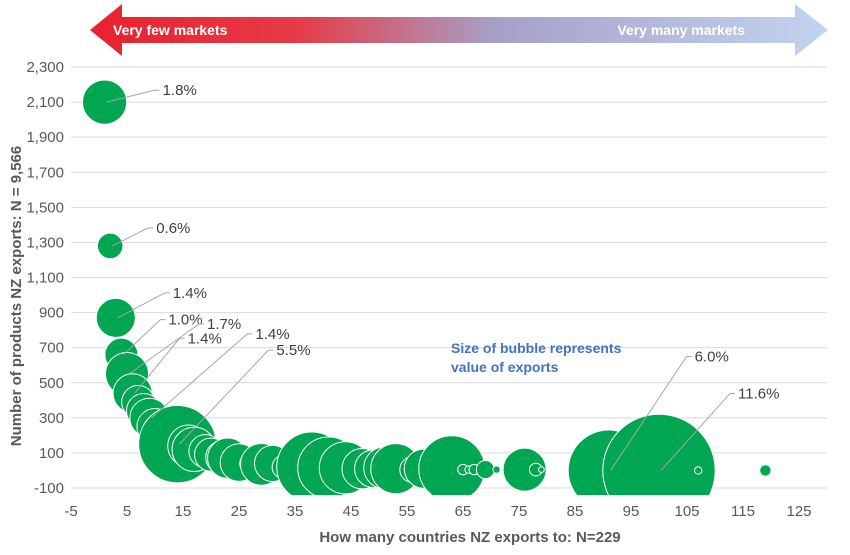 The height and width of the screenshot is (555, 850). Describe the element at coordinates (45, 278) in the screenshot. I see `y-tick-label: 1,100` at that location.